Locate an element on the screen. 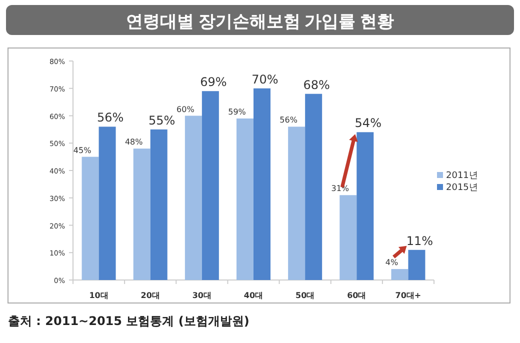 This screenshot has height=343, width=520. data-label: 11% is located at coordinates (420, 241).